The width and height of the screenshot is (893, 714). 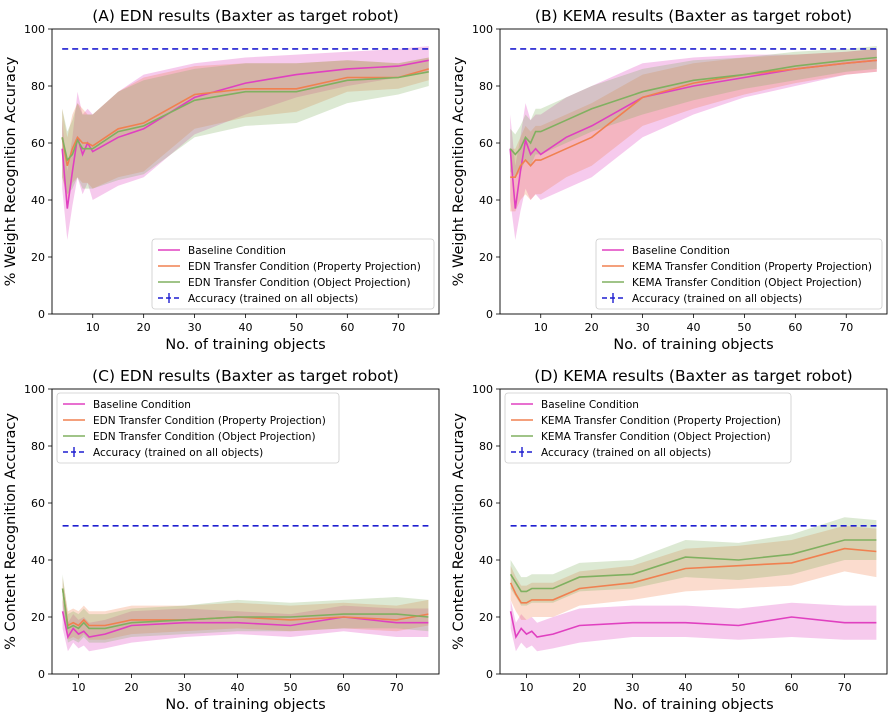 I want to click on y-axis-label: % Content Recognition Accuracy, so click(x=459, y=531).